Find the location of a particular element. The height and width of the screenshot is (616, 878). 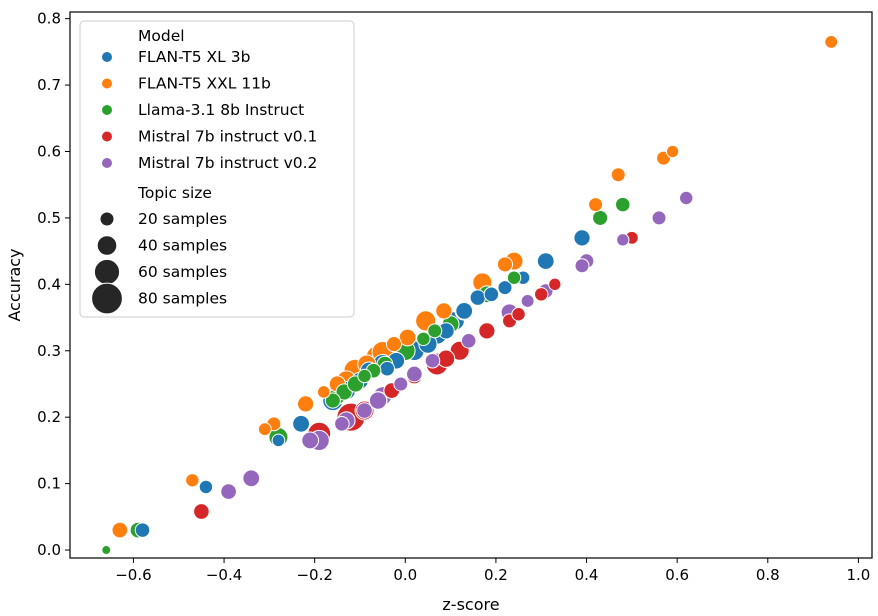

x-tick-label: 0.2 is located at coordinates (496, 575).